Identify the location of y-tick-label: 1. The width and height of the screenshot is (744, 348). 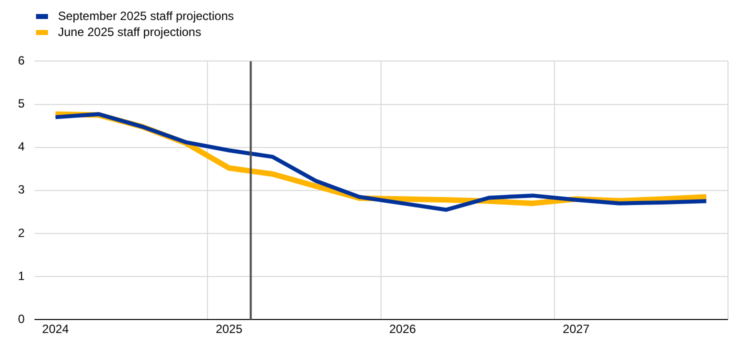
(21, 275).